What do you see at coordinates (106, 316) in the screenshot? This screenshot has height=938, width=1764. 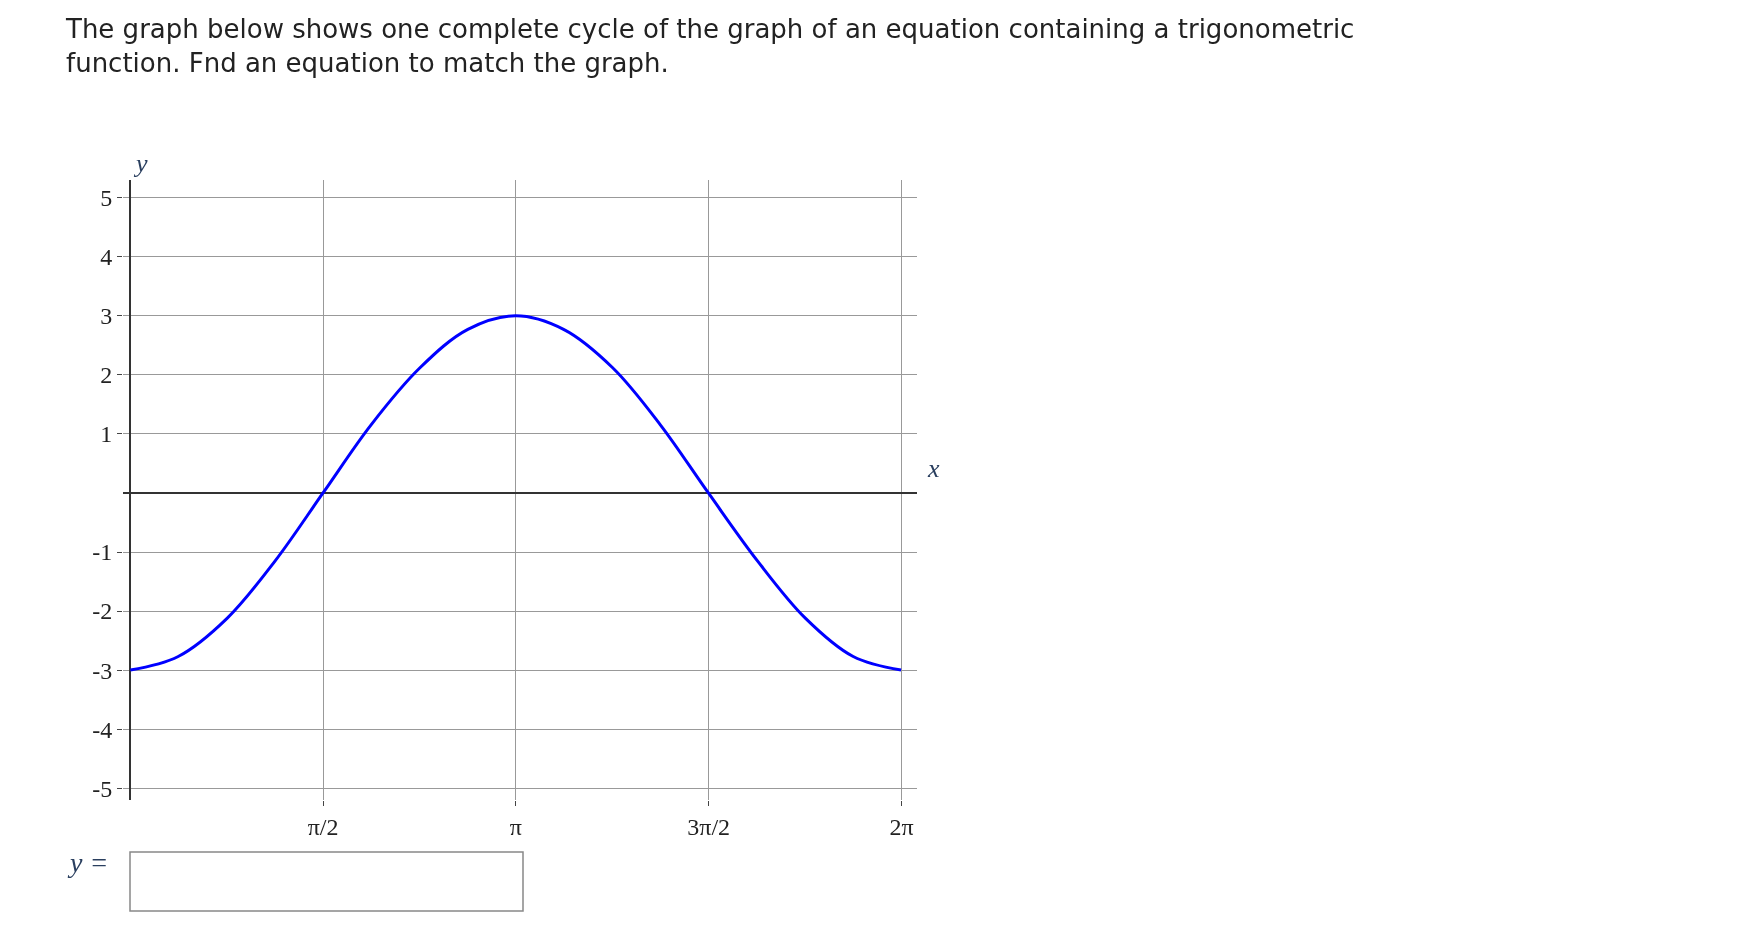 I see `y-tick-label: 3` at bounding box center [106, 316].